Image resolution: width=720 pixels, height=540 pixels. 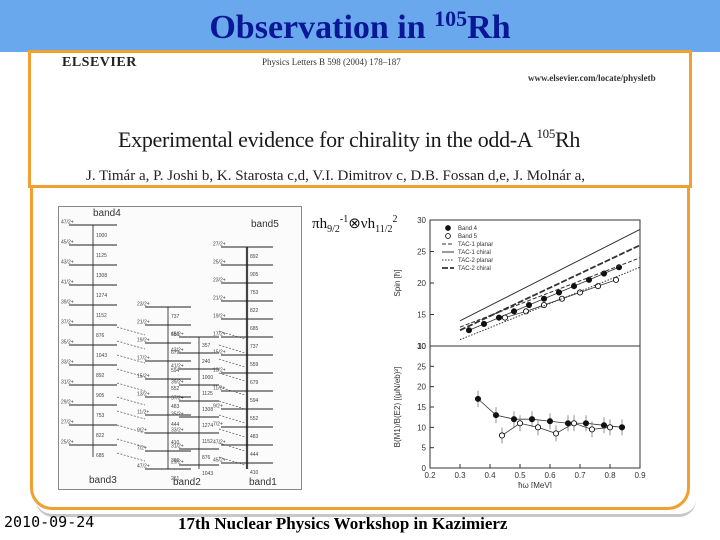 I want to click on journal-reference: Physics Letters B 598 (2004) 178–187, so click(x=331, y=62).